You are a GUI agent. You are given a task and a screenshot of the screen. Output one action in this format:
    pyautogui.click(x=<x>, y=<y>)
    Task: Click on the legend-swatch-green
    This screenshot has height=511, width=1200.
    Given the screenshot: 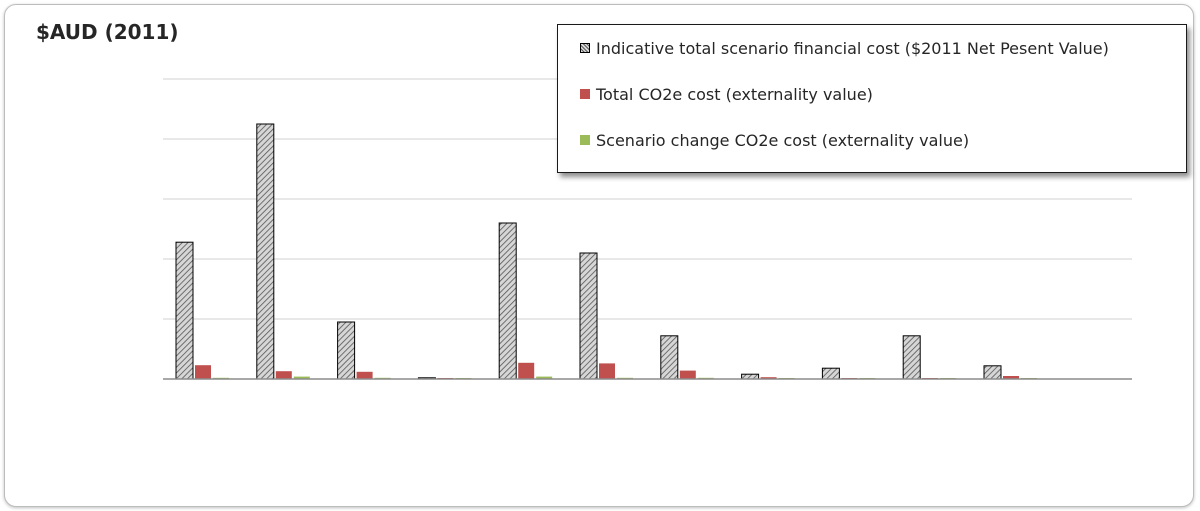 What is the action you would take?
    pyautogui.click(x=585, y=140)
    